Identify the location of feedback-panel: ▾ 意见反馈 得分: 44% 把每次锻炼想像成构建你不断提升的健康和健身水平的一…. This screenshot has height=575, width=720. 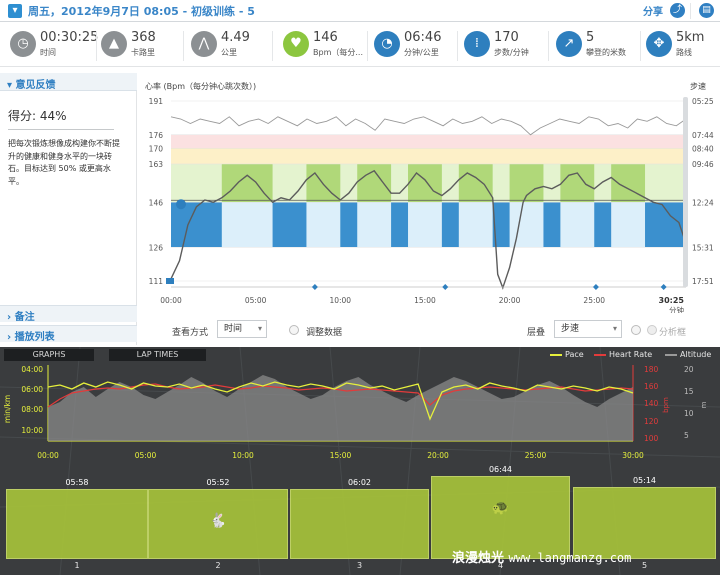
(68, 209).